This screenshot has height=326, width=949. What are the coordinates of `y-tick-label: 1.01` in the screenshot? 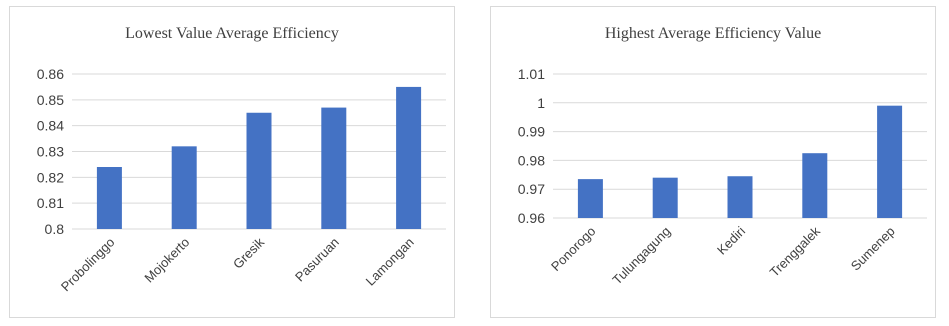 It's located at (531, 74).